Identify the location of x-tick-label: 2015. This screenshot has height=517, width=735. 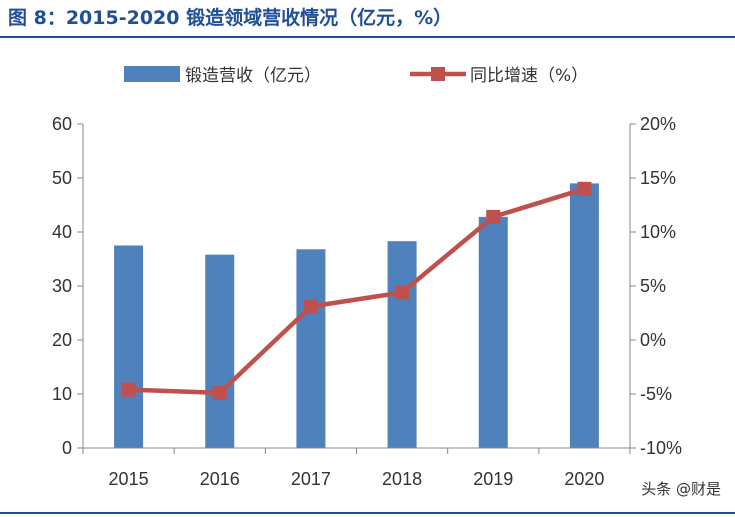
(129, 479).